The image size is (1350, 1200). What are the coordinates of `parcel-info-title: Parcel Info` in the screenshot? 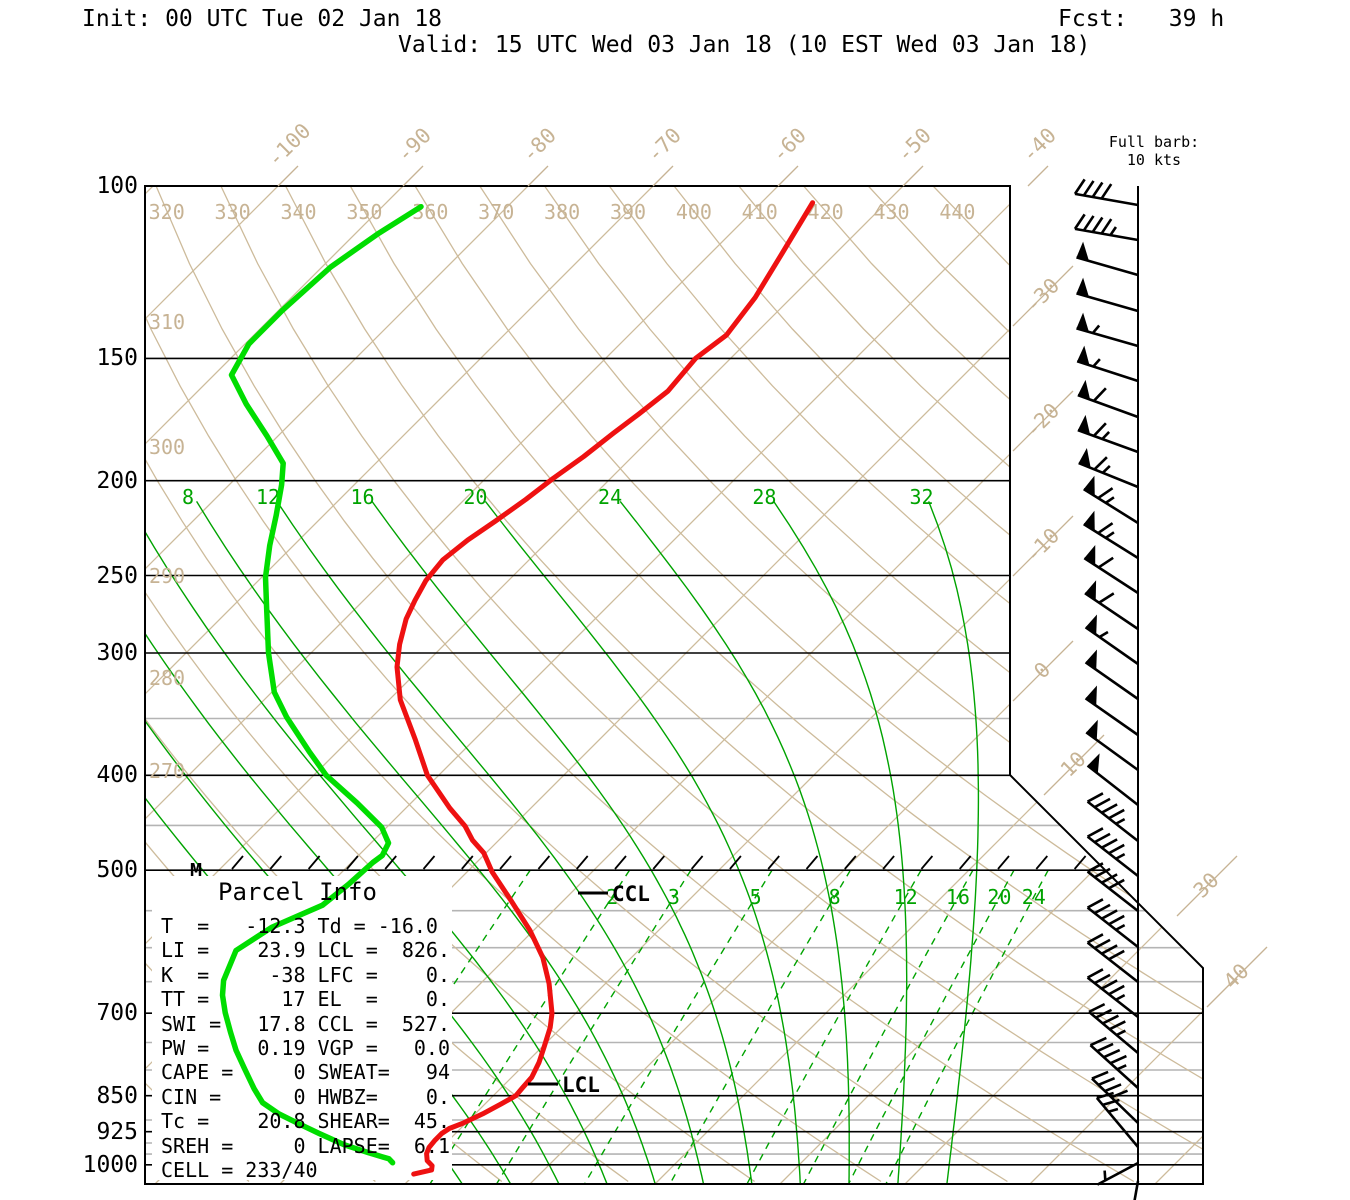 It's located at (297, 892).